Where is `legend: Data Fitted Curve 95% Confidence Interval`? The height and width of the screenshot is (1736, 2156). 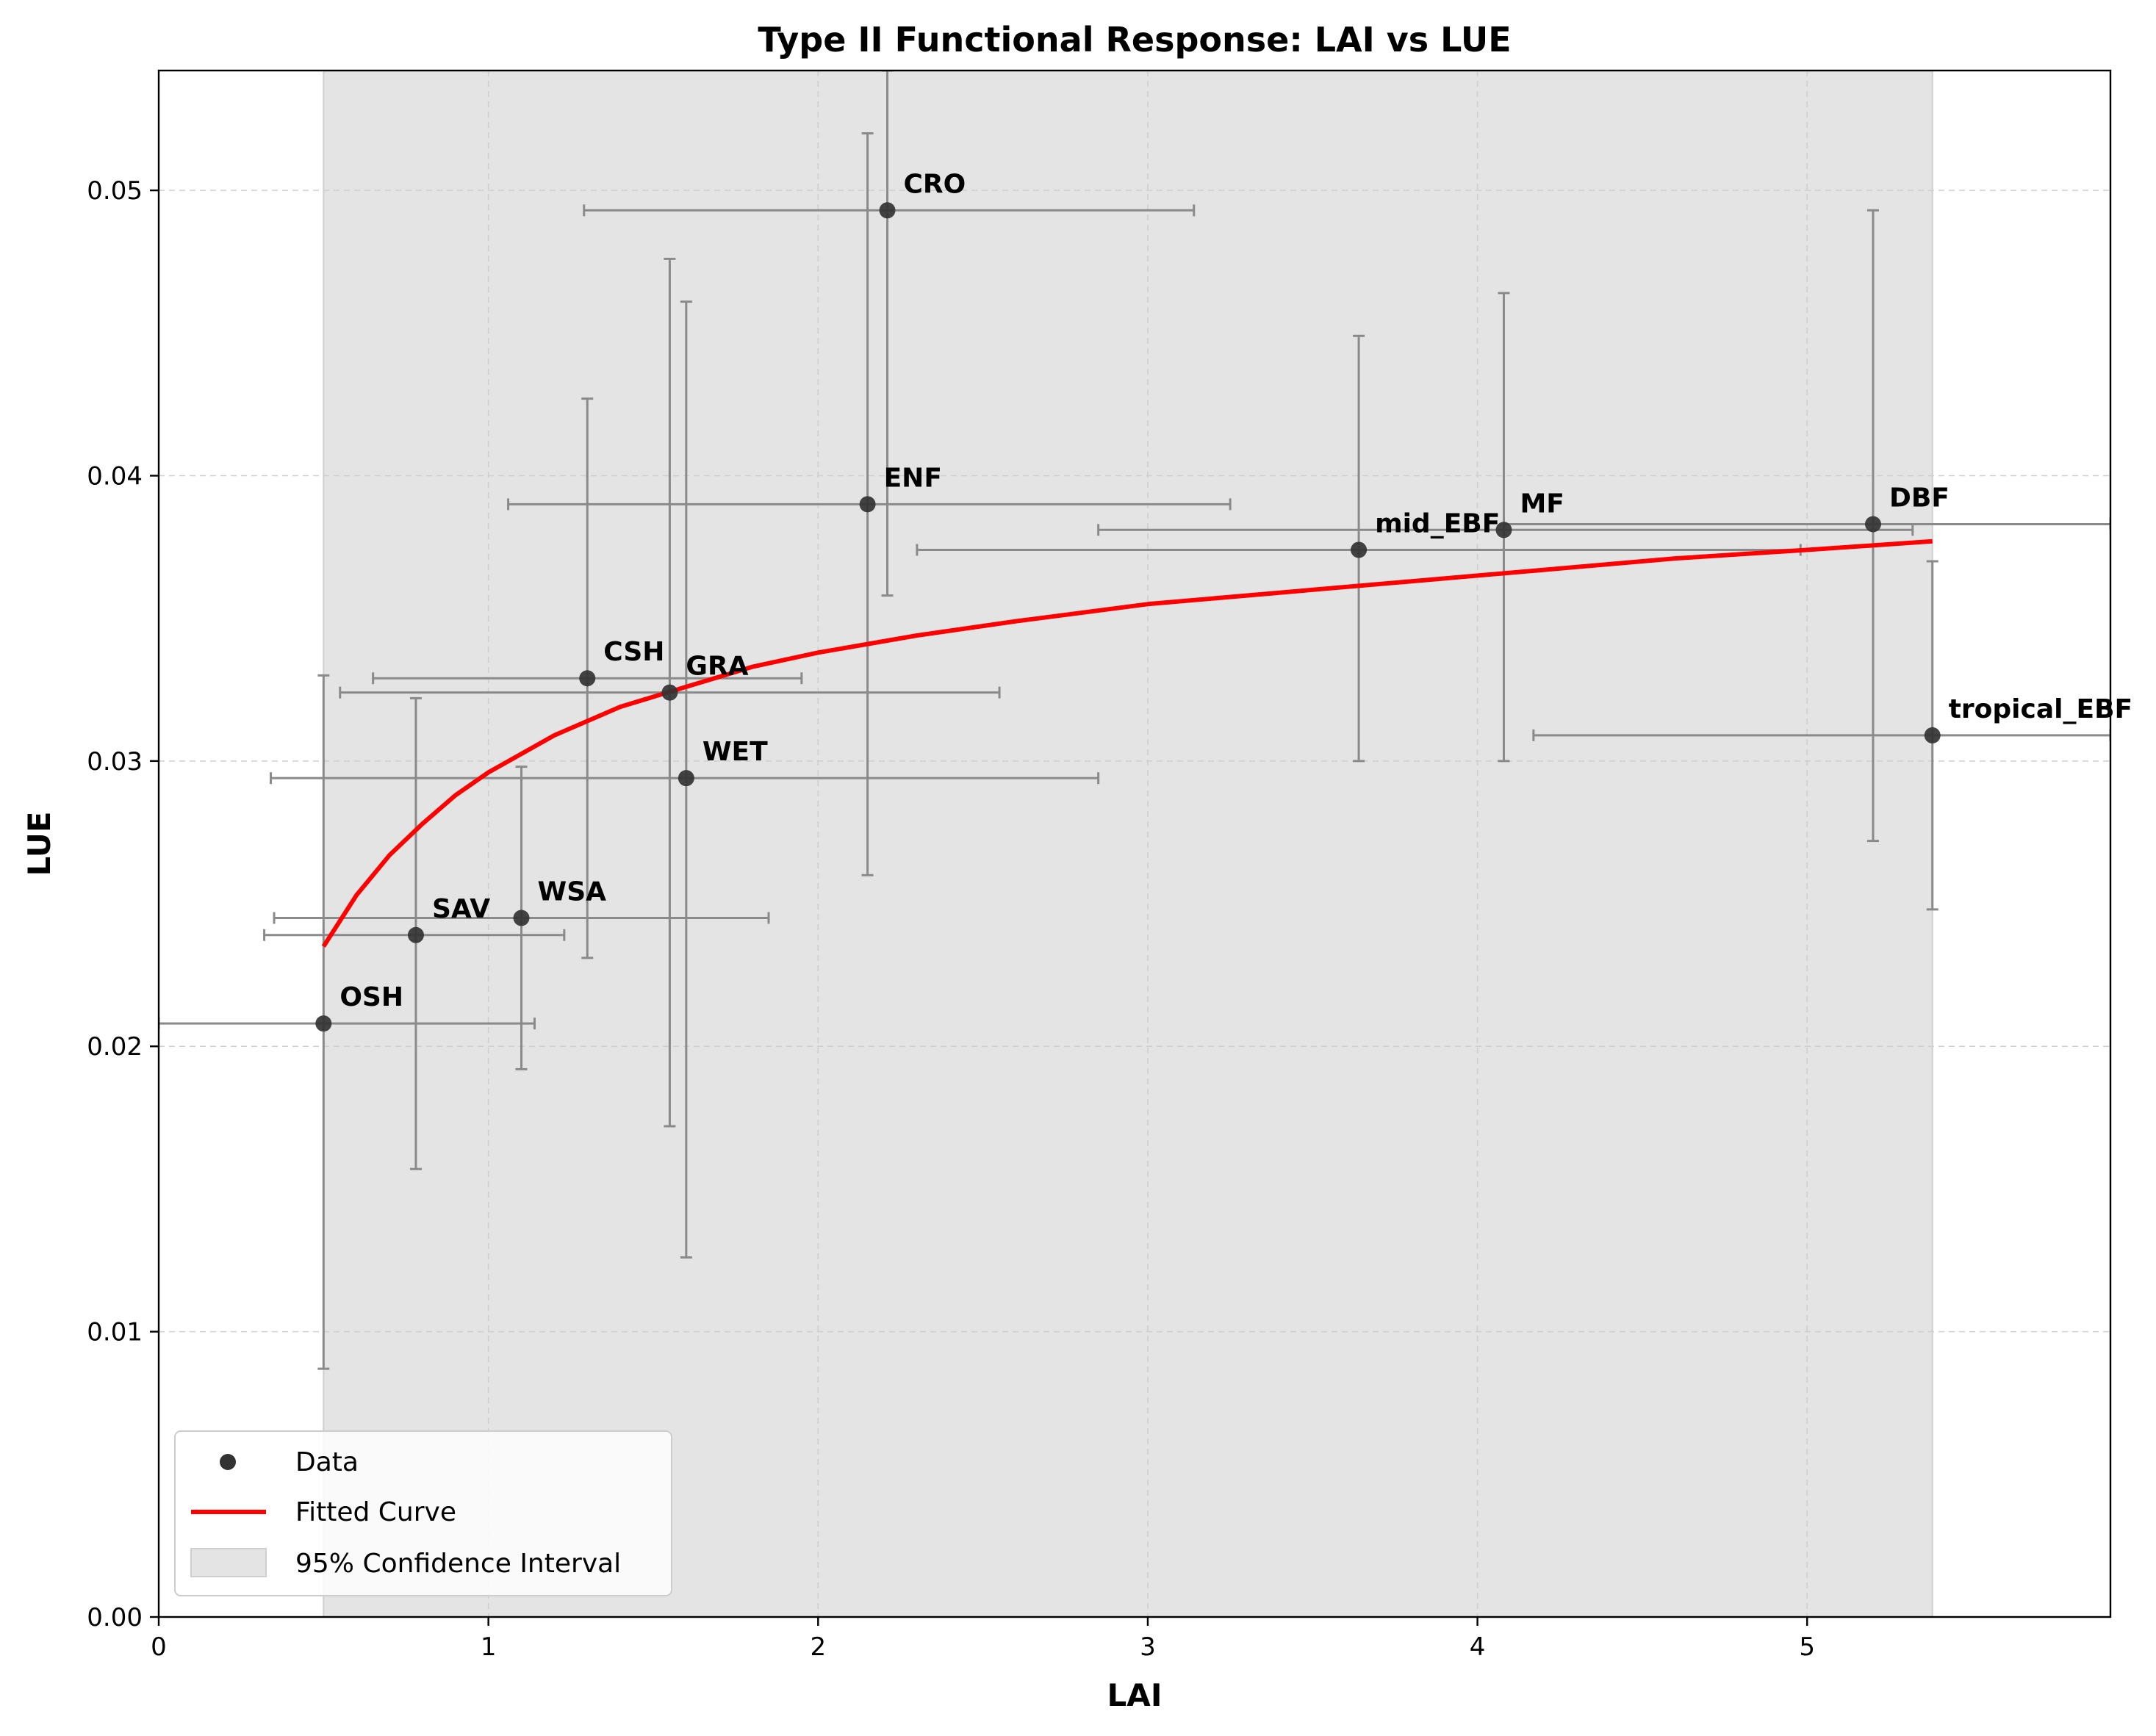 legend: Data Fitted Curve 95% Confidence Interval is located at coordinates (423, 1513).